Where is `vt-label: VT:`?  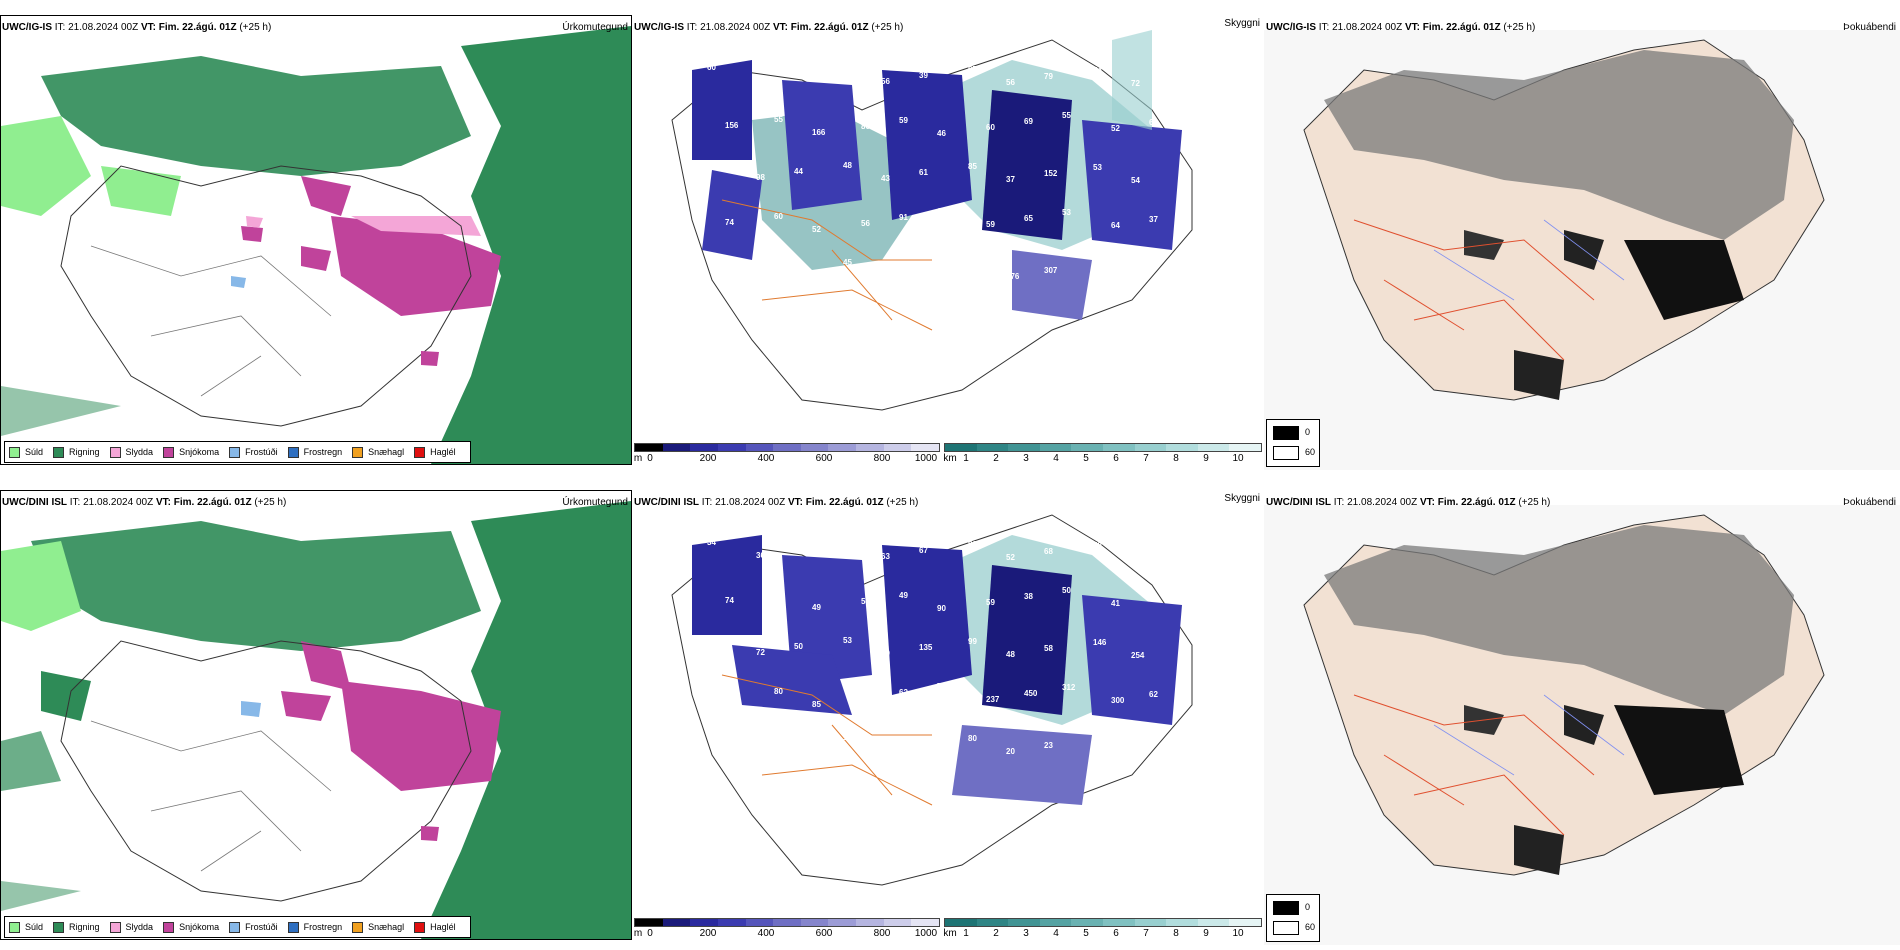
vt-label: VT: is located at coordinates (148, 27).